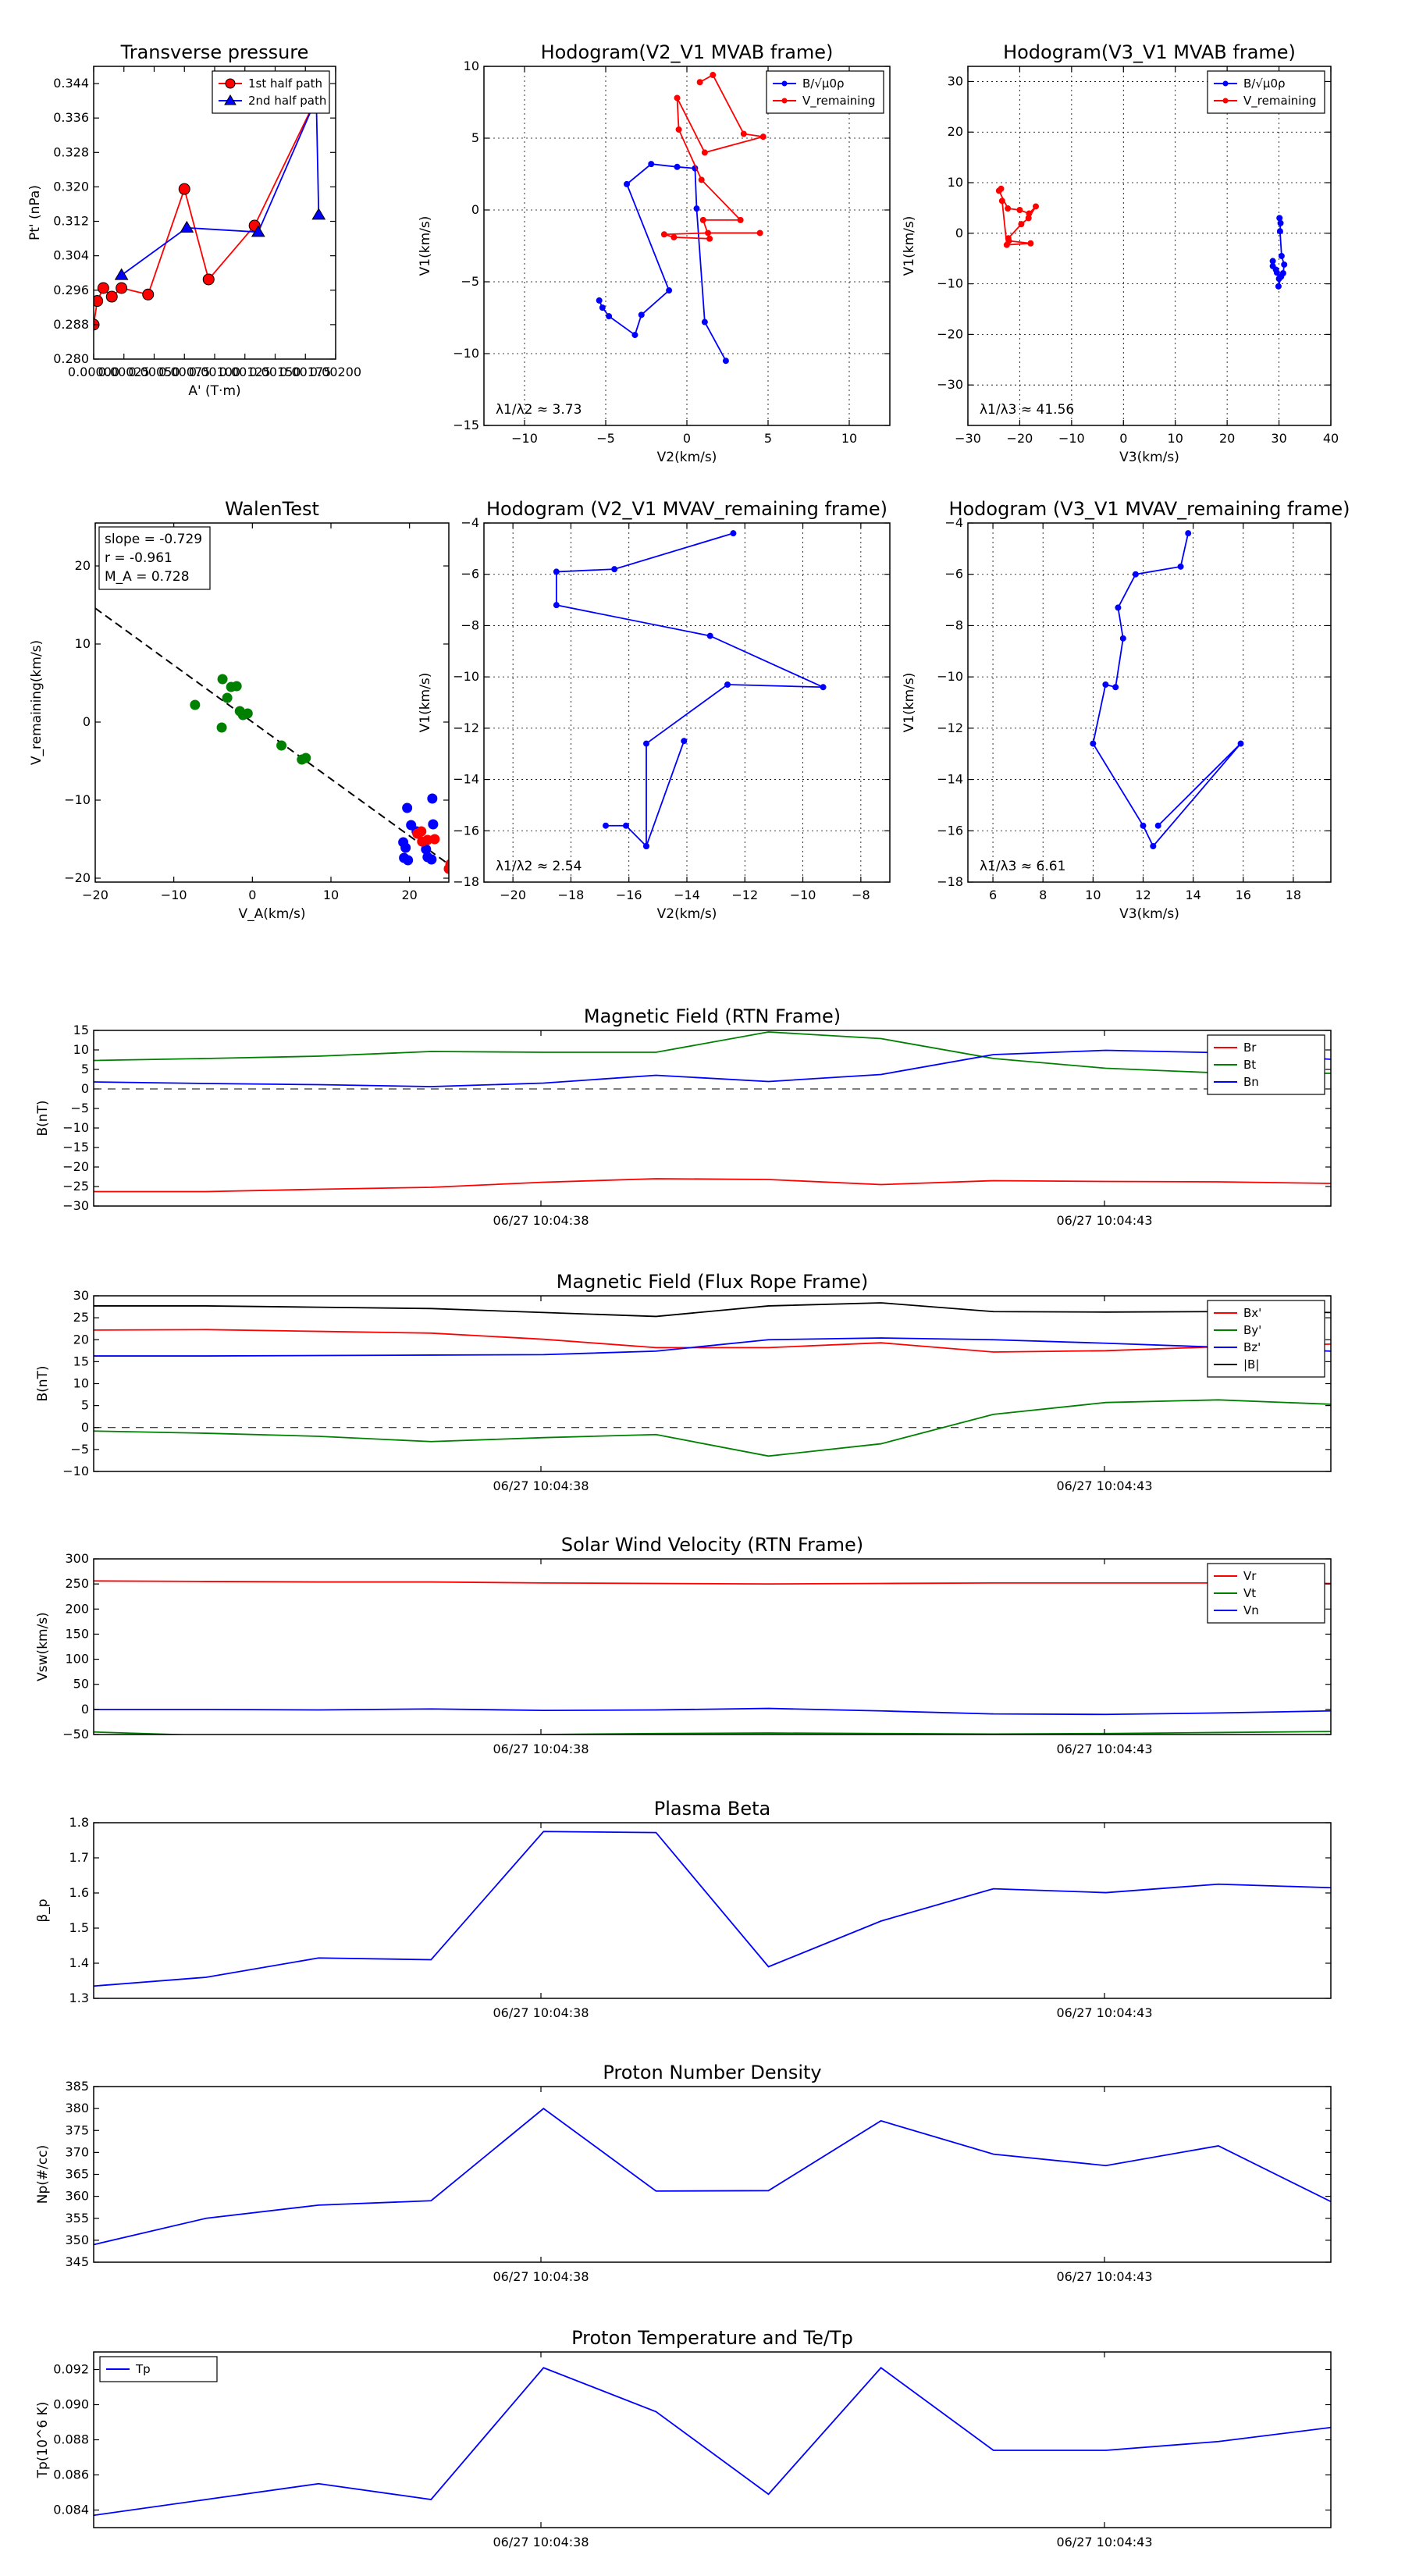 The image size is (1405, 2576). I want to click on y-tick-label: 1.6, so click(79, 1892).